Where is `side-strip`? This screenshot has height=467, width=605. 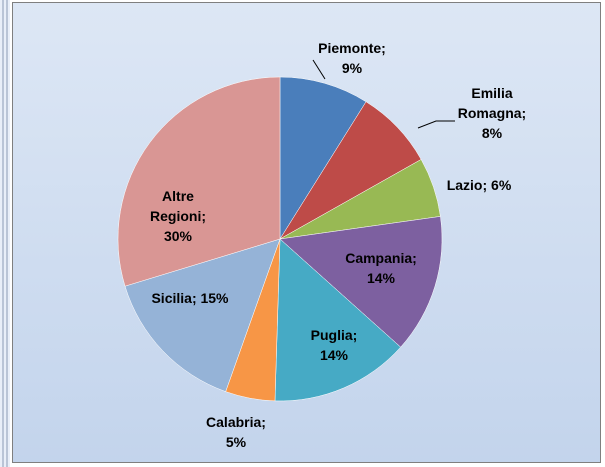
side-strip is located at coordinates (5, 233).